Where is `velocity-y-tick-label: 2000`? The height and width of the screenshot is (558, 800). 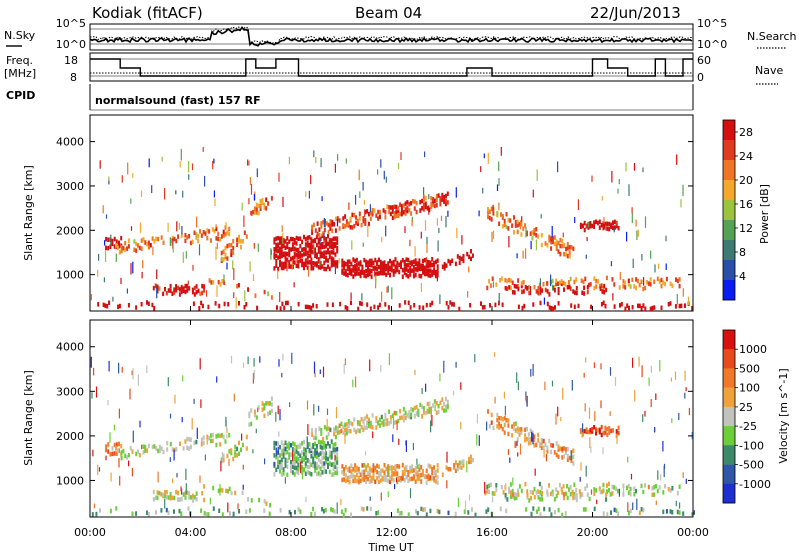 velocity-y-tick-label: 2000 is located at coordinates (70, 436).